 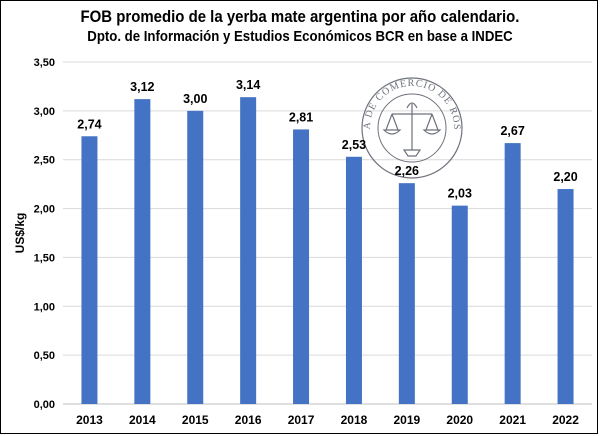 I want to click on x-tick-label: 2019, so click(x=406, y=420).